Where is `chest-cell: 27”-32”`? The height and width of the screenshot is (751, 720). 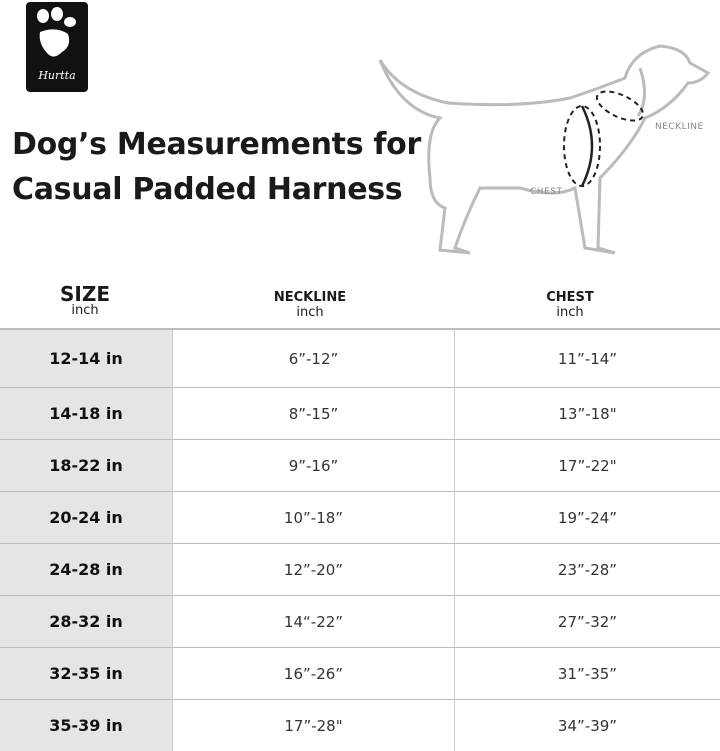 chest-cell: 27”-32” is located at coordinates (587, 622).